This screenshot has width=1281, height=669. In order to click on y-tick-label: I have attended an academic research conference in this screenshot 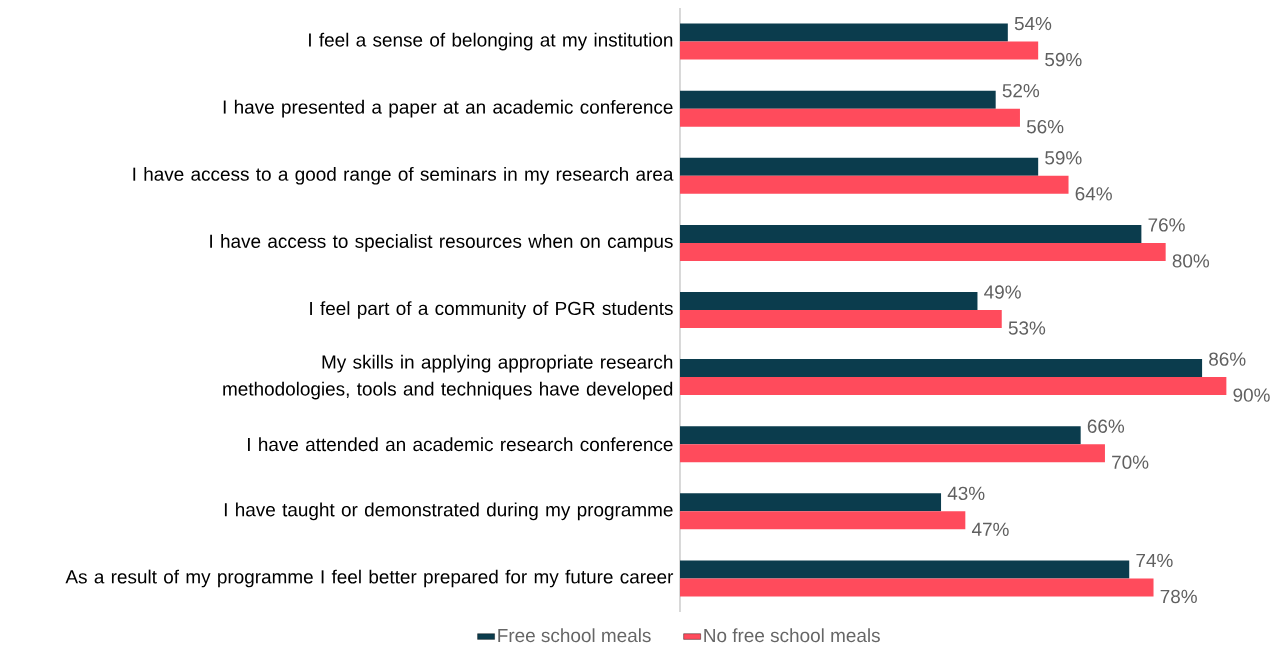, I will do `click(460, 444)`.